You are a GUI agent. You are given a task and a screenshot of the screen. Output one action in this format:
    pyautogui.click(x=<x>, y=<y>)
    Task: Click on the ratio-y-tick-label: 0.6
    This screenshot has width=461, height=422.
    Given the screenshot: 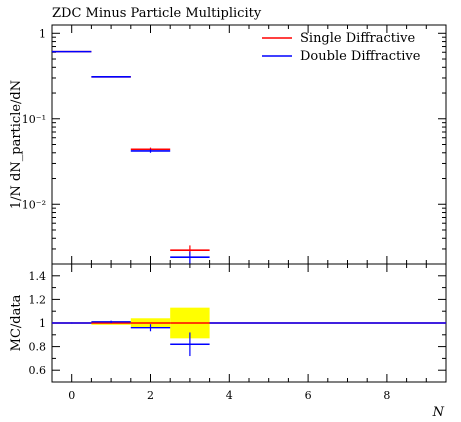 What is the action you would take?
    pyautogui.click(x=38, y=370)
    